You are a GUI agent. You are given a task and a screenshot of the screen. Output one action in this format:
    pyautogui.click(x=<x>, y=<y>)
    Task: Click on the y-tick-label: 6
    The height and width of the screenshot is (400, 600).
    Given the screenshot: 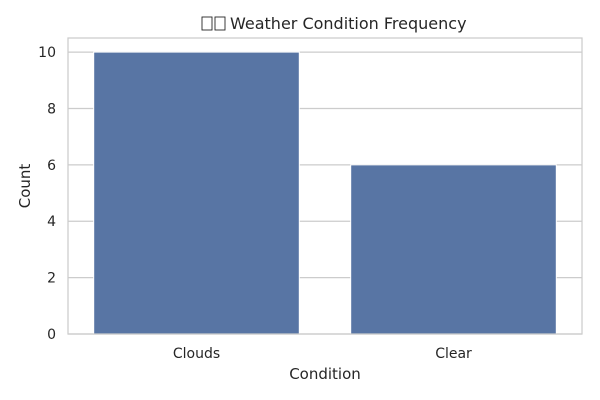 What is the action you would take?
    pyautogui.click(x=51, y=166)
    